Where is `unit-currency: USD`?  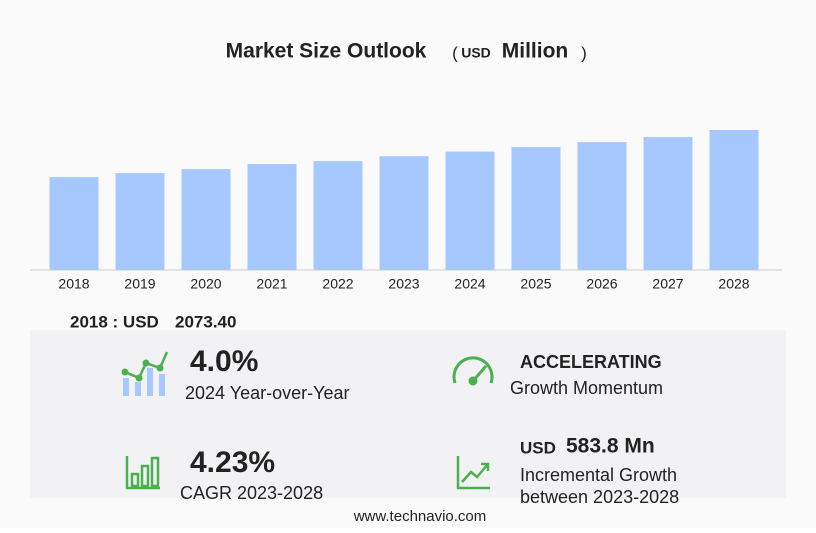
unit-currency: USD is located at coordinates (476, 53).